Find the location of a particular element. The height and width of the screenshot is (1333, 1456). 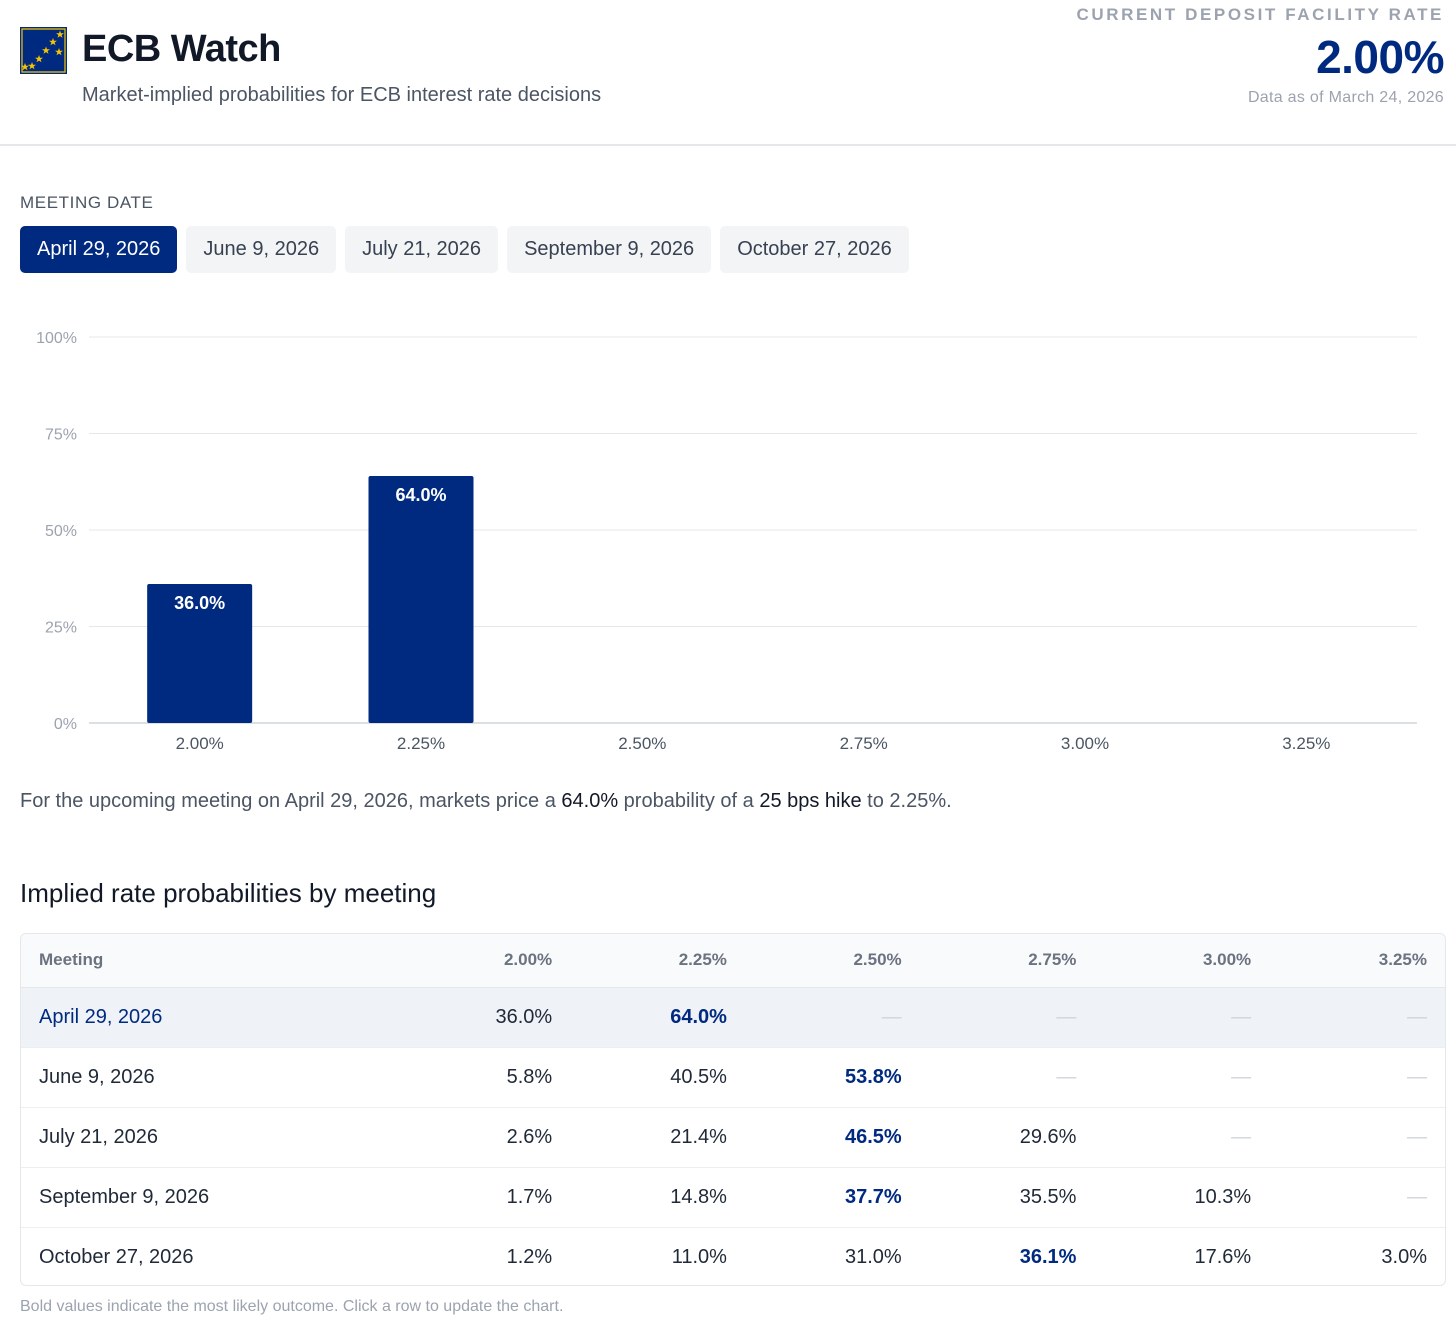

summary-probability: 64.0% is located at coordinates (590, 801).